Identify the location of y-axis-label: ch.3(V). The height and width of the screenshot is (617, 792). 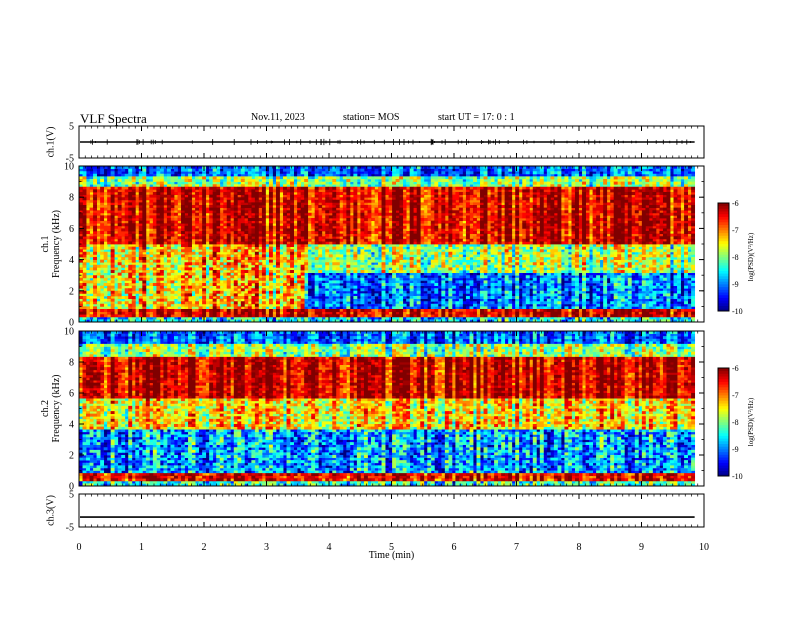
(51, 510).